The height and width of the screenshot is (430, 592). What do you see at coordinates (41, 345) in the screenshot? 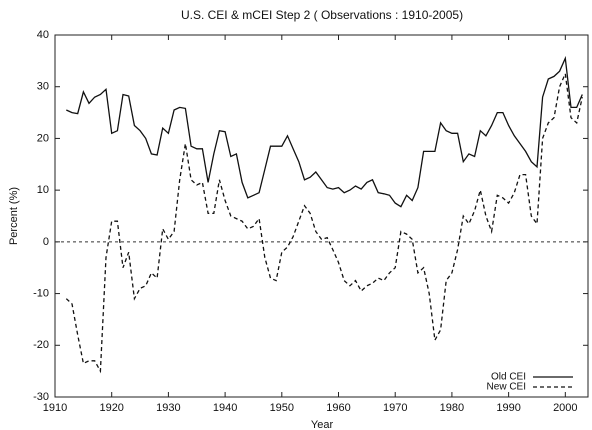
I see `y-tick-label: -20` at bounding box center [41, 345].